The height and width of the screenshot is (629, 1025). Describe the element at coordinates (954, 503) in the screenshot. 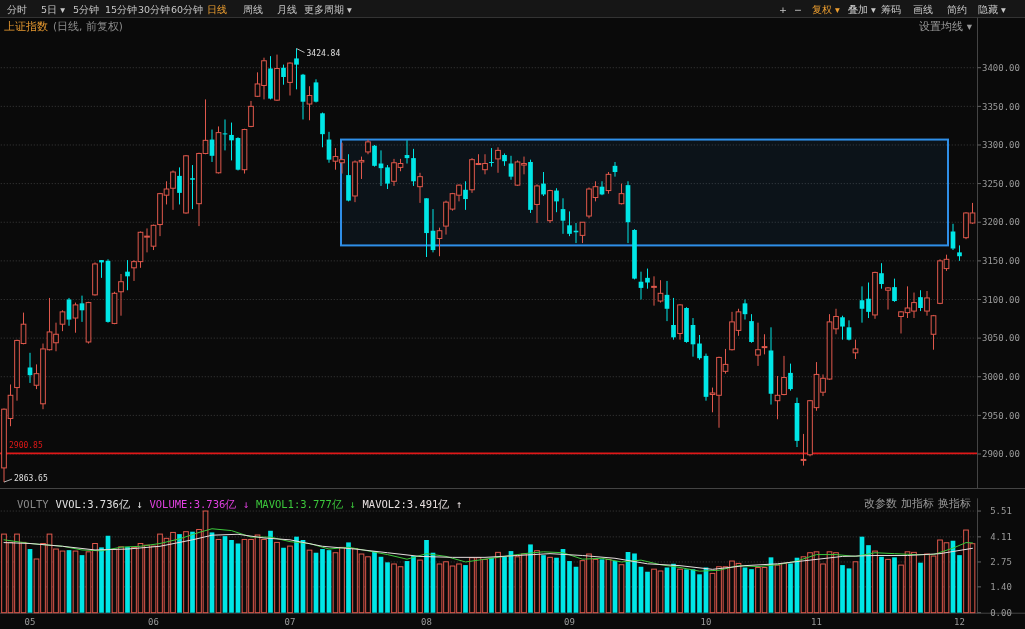

I see `annotation: 换指标` at that location.